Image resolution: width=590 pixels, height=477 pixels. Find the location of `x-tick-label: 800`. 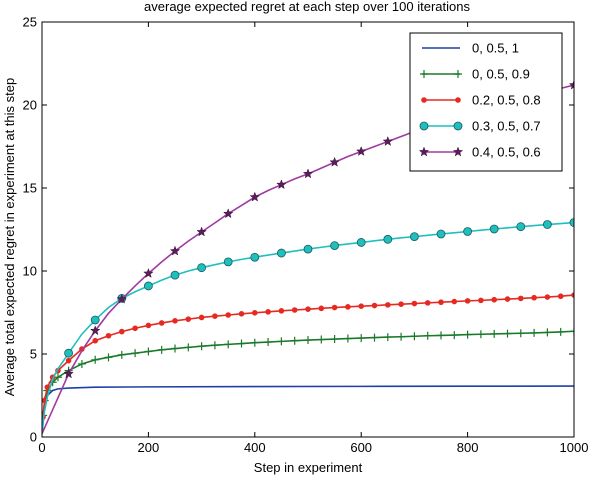

x-tick-label: 800 is located at coordinates (468, 447).